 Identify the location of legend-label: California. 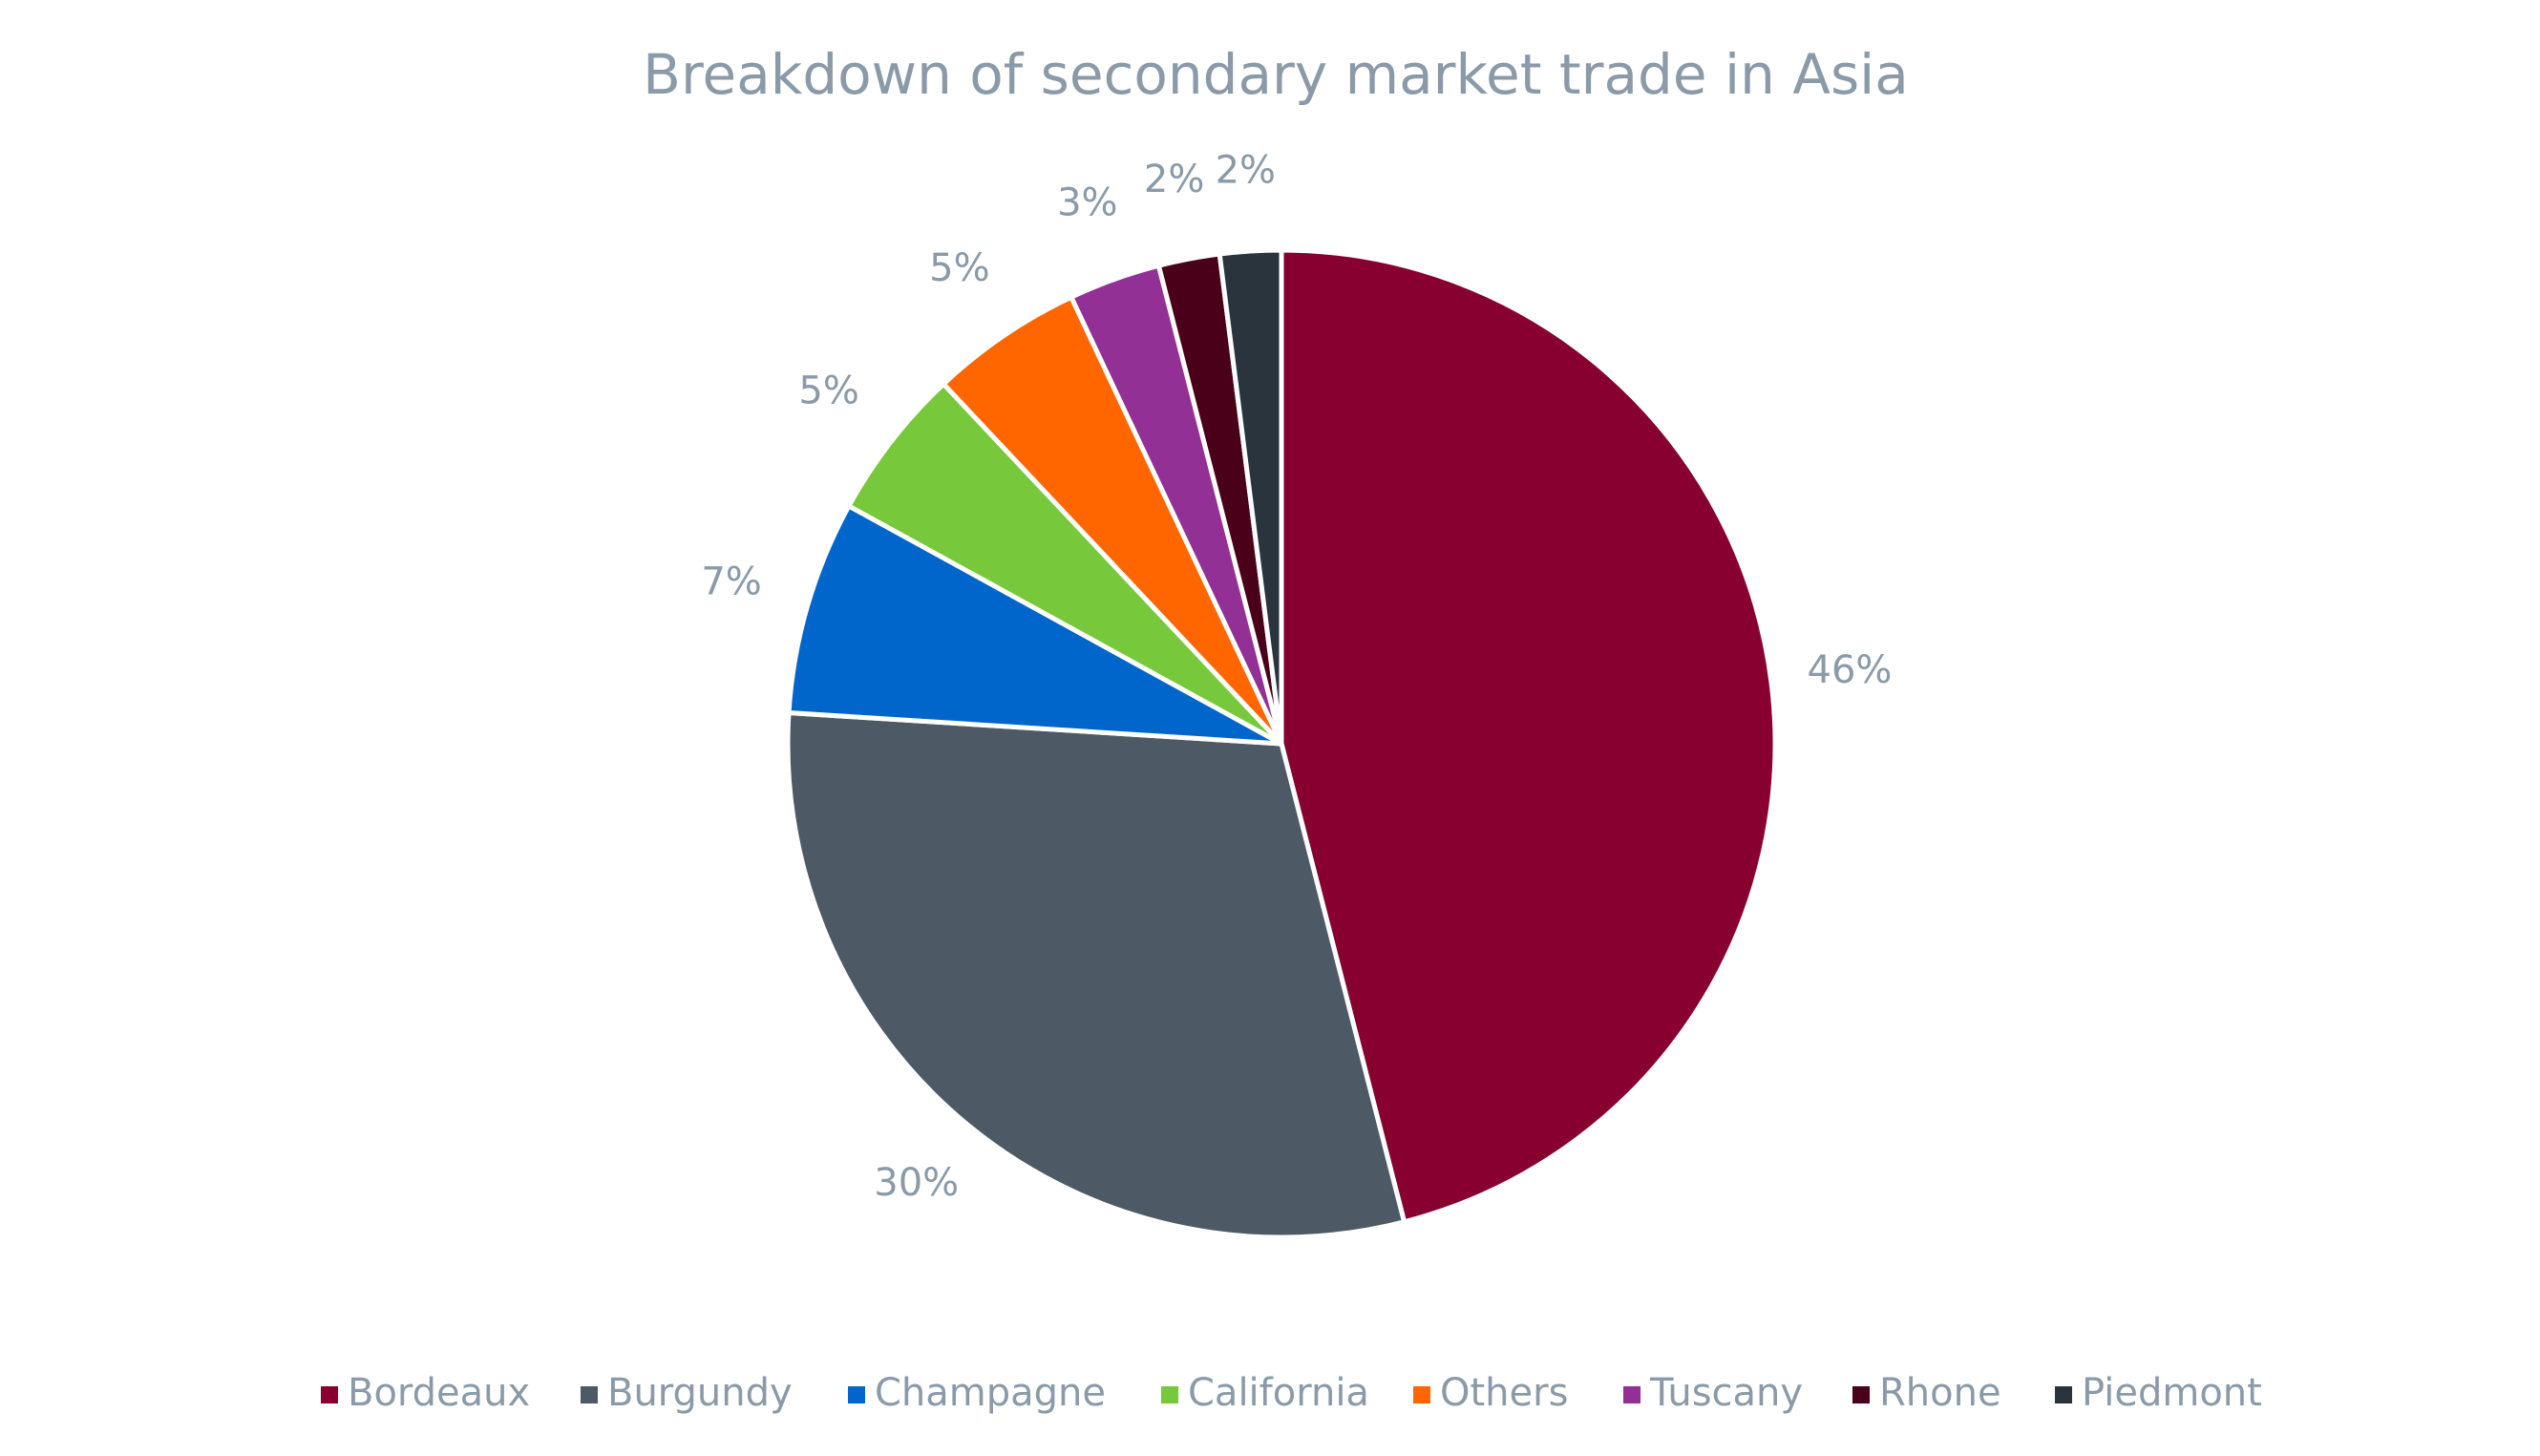
(1278, 1393).